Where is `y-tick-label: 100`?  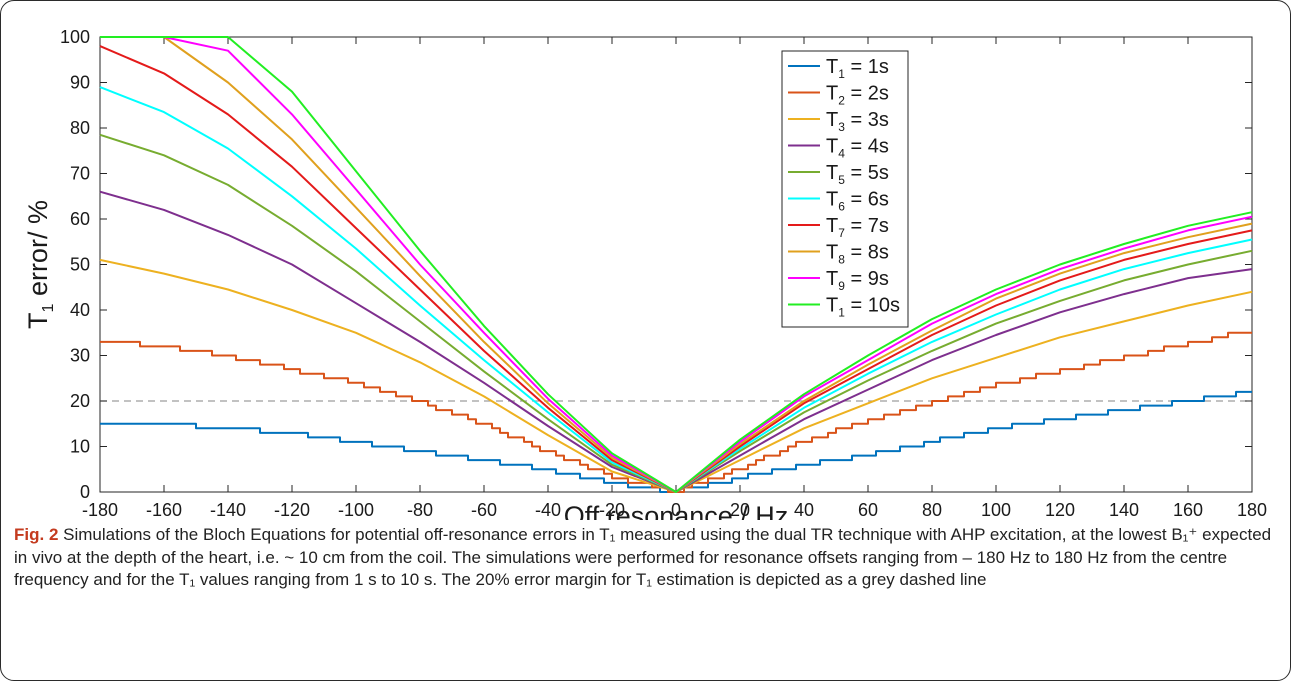 y-tick-label: 100 is located at coordinates (75, 37).